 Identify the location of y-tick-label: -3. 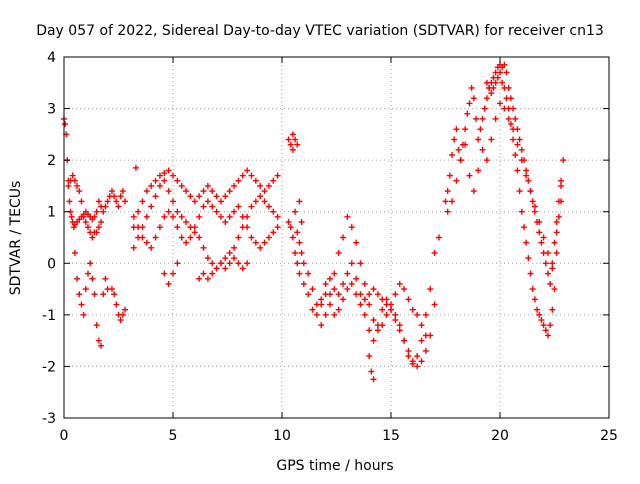
(49, 419).